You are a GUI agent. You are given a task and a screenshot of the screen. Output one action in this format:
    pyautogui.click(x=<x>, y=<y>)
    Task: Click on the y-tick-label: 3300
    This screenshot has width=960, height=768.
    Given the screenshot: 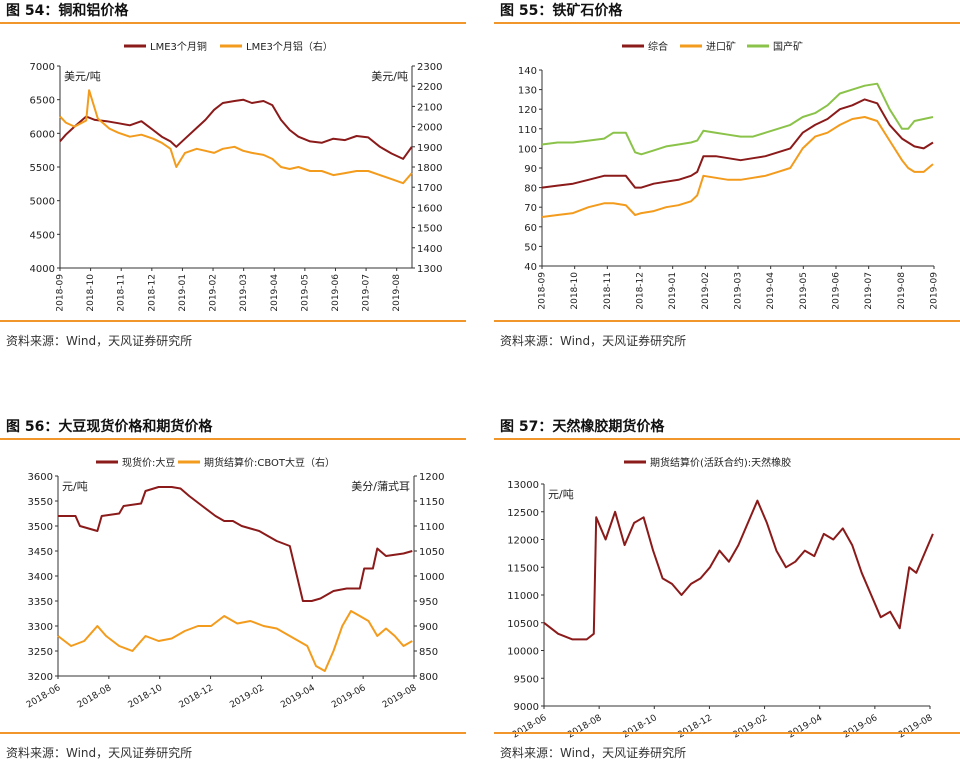 What is the action you would take?
    pyautogui.click(x=40, y=627)
    